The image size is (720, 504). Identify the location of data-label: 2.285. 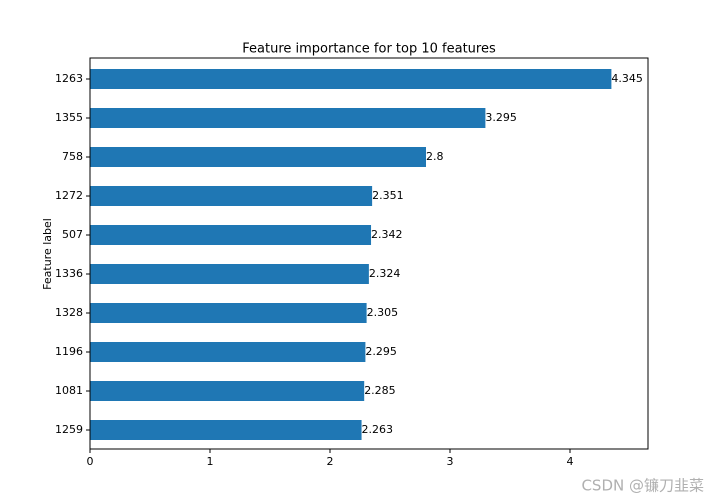
(380, 390).